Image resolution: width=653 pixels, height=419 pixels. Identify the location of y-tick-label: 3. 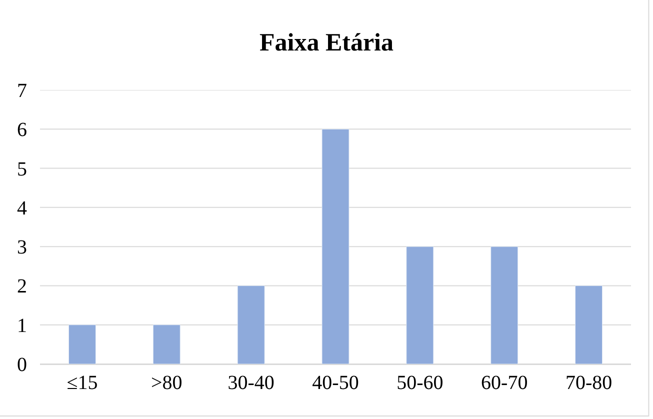
(22, 247).